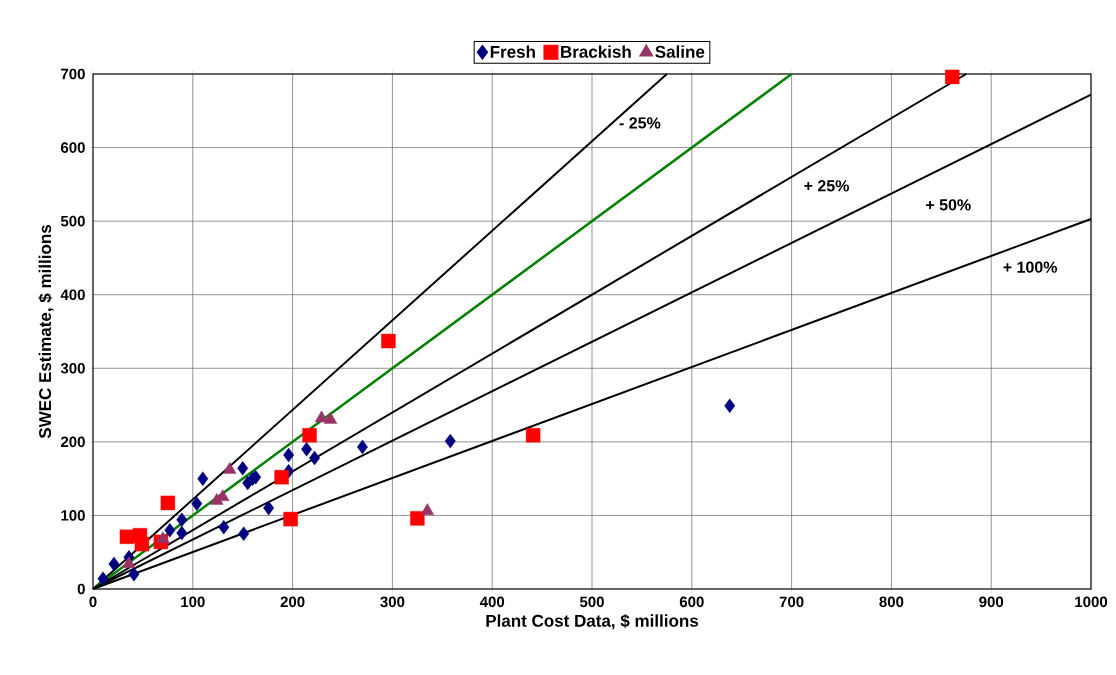  What do you see at coordinates (791, 602) in the screenshot?
I see `x-tick-label: 700` at bounding box center [791, 602].